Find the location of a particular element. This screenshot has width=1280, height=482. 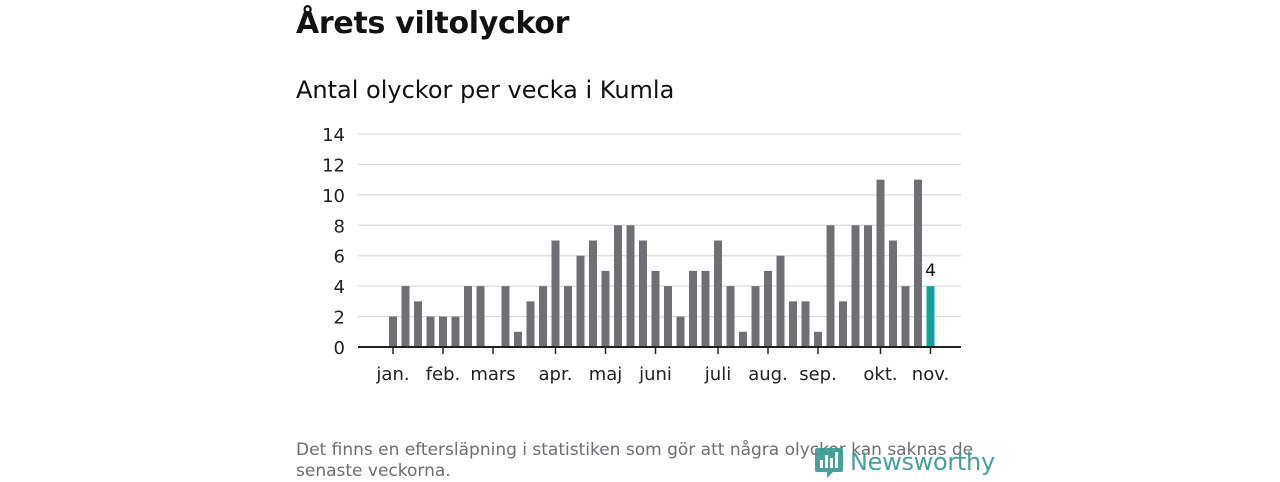

x-tick-label-mars: mars is located at coordinates (492, 374).